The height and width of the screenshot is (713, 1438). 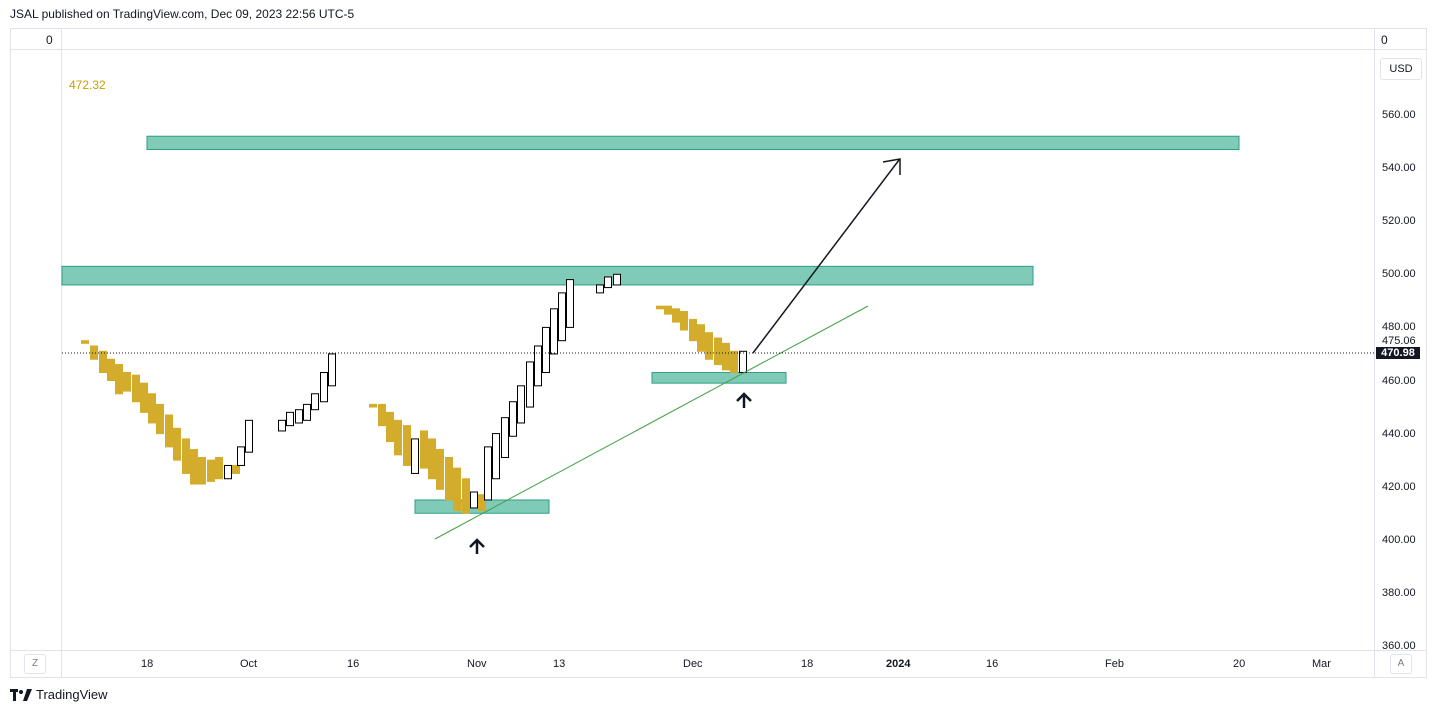 What do you see at coordinates (559, 664) in the screenshot?
I see `time-label: 13` at bounding box center [559, 664].